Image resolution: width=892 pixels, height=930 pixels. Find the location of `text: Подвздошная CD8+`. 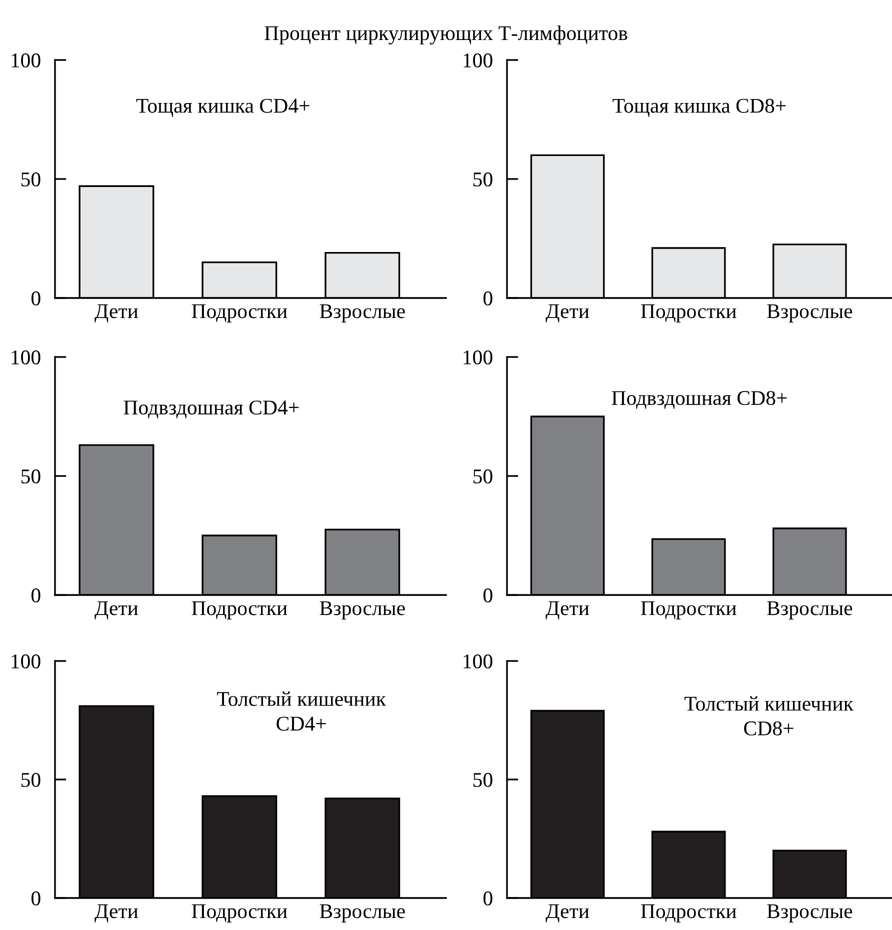

text: Подвздошная CD8+ is located at coordinates (699, 399).